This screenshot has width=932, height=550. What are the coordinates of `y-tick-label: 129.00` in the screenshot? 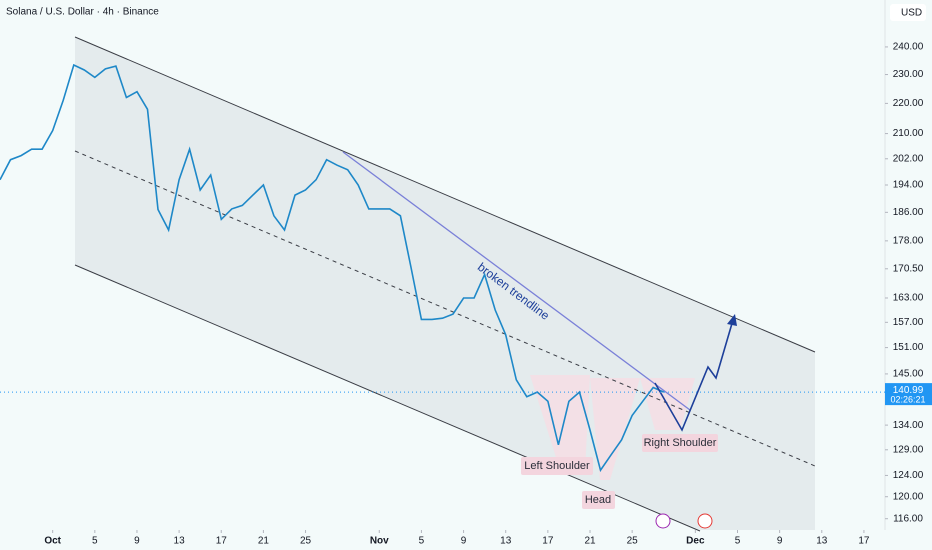 It's located at (908, 449).